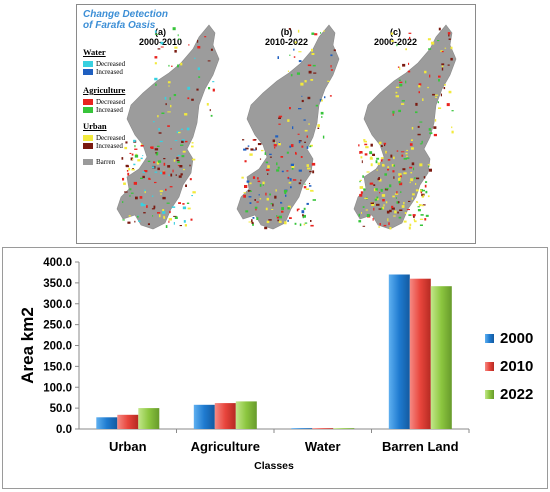 Image resolution: width=550 pixels, height=492 pixels. What do you see at coordinates (125, 20) in the screenshot?
I see `map-title: Change Detection of Farafa Oasis` at bounding box center [125, 20].